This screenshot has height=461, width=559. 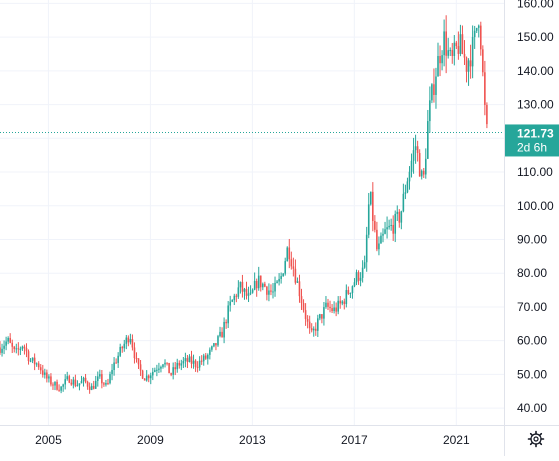 I want to click on price-tick-label: 40.00, so click(x=532, y=408).